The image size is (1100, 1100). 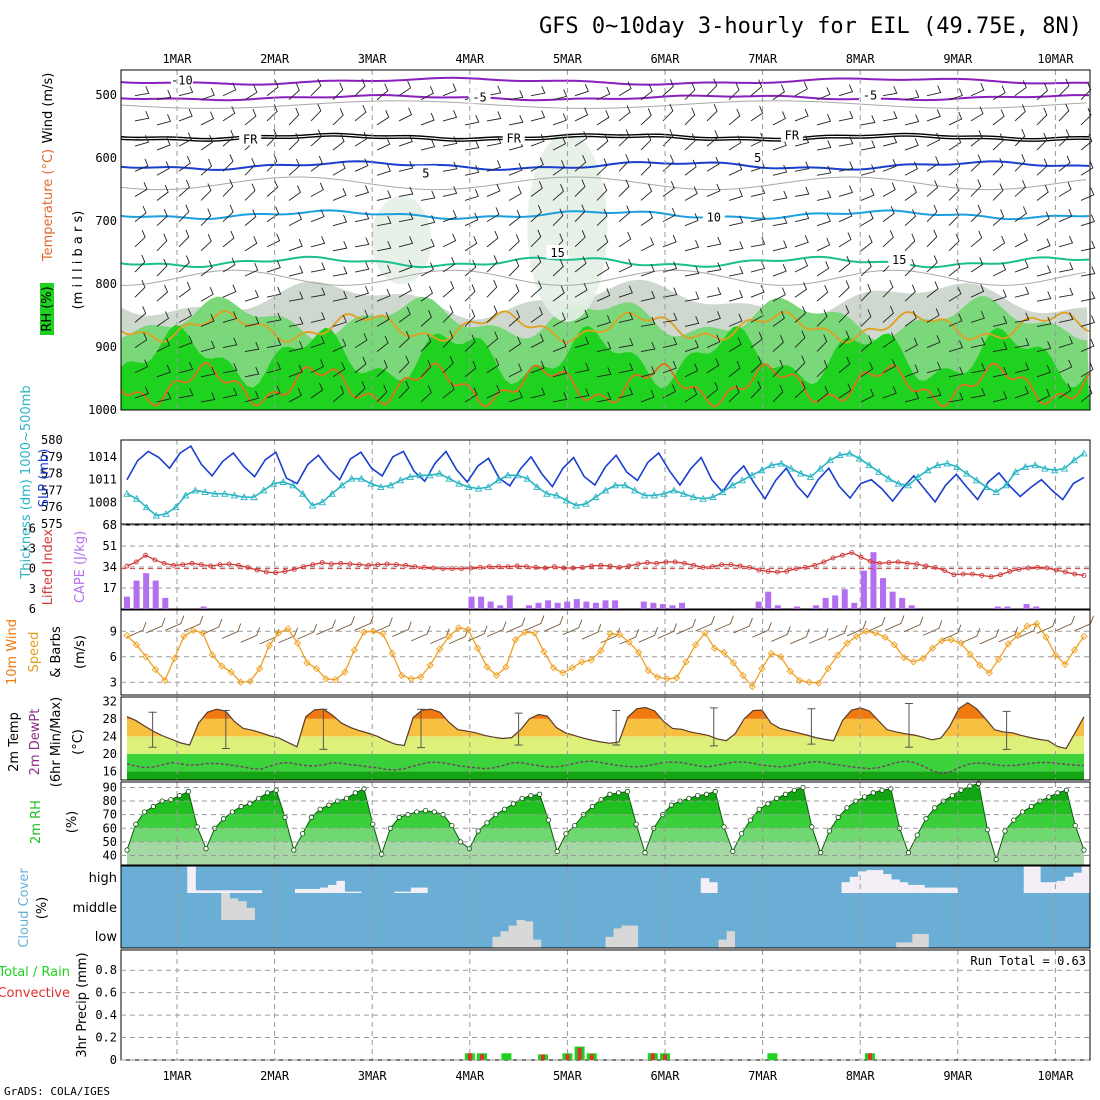 What do you see at coordinates (103, 878) in the screenshot?
I see `cloud-level-label: high` at bounding box center [103, 878].